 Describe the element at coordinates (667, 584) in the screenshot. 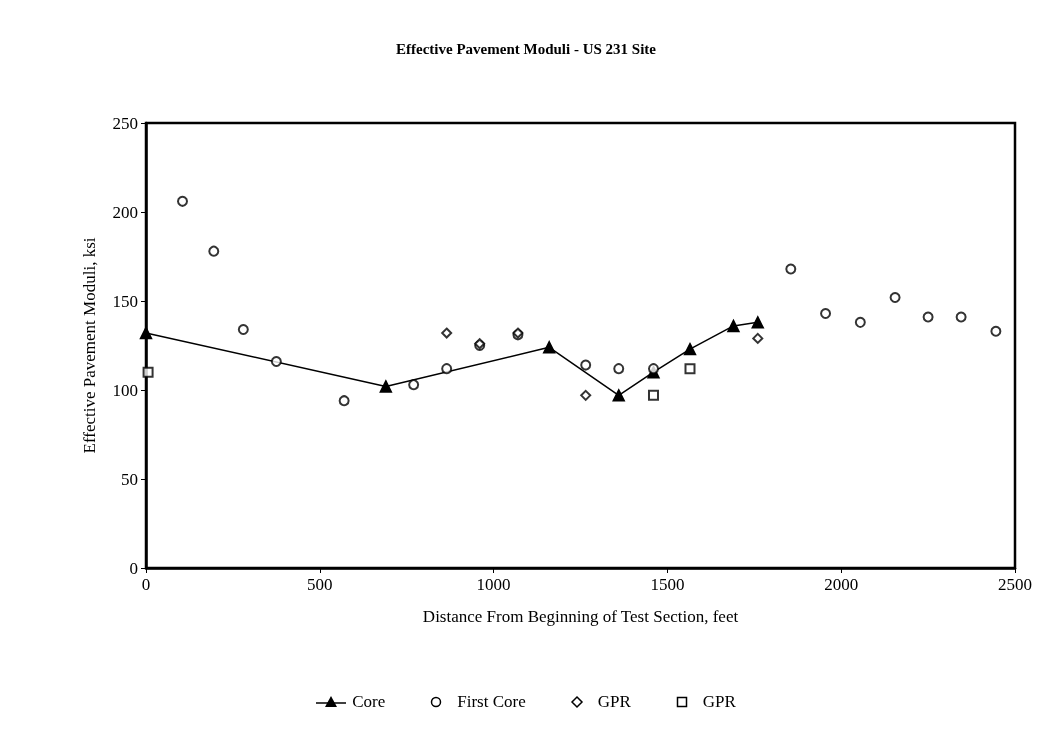

I see `x-tick-label: 1500` at that location.